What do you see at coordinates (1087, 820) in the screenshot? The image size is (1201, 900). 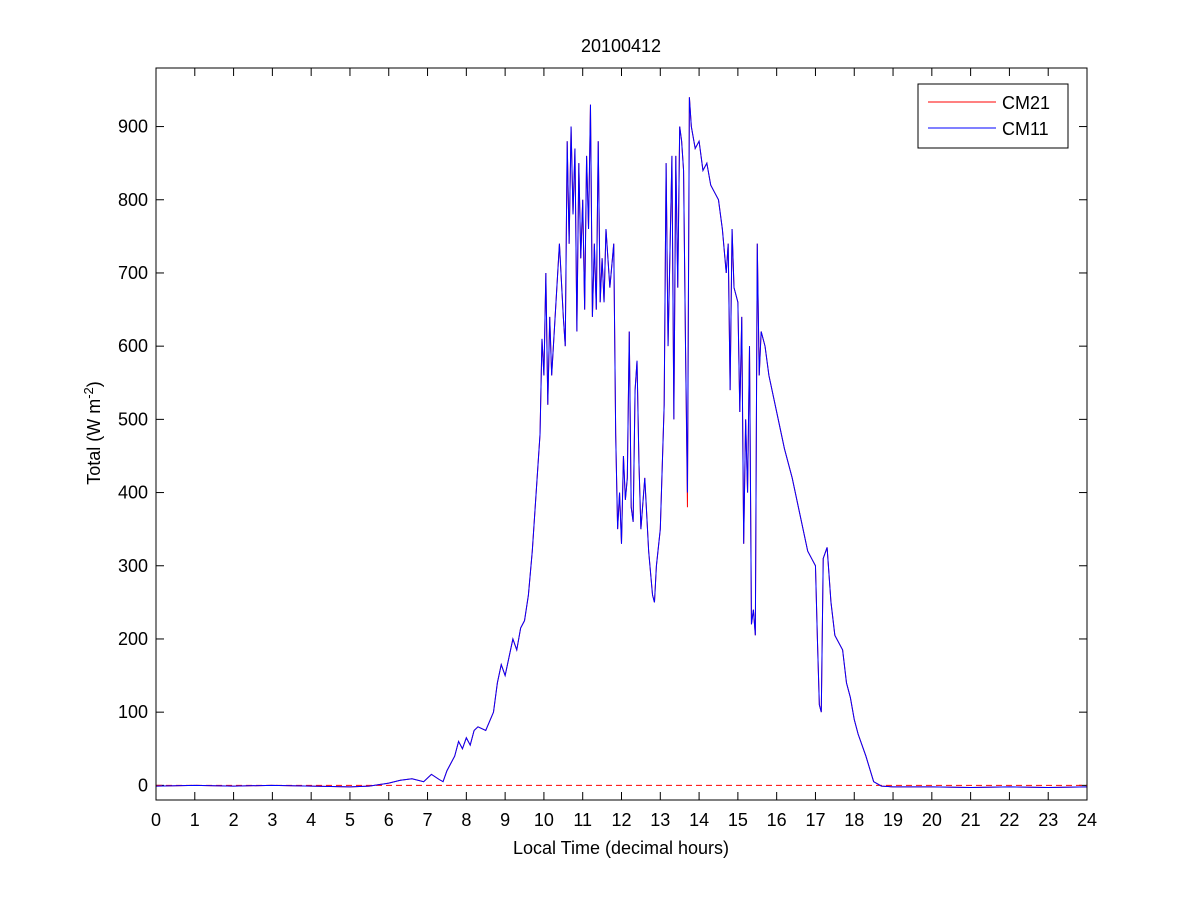 I see `x-tick-label: 24` at bounding box center [1087, 820].